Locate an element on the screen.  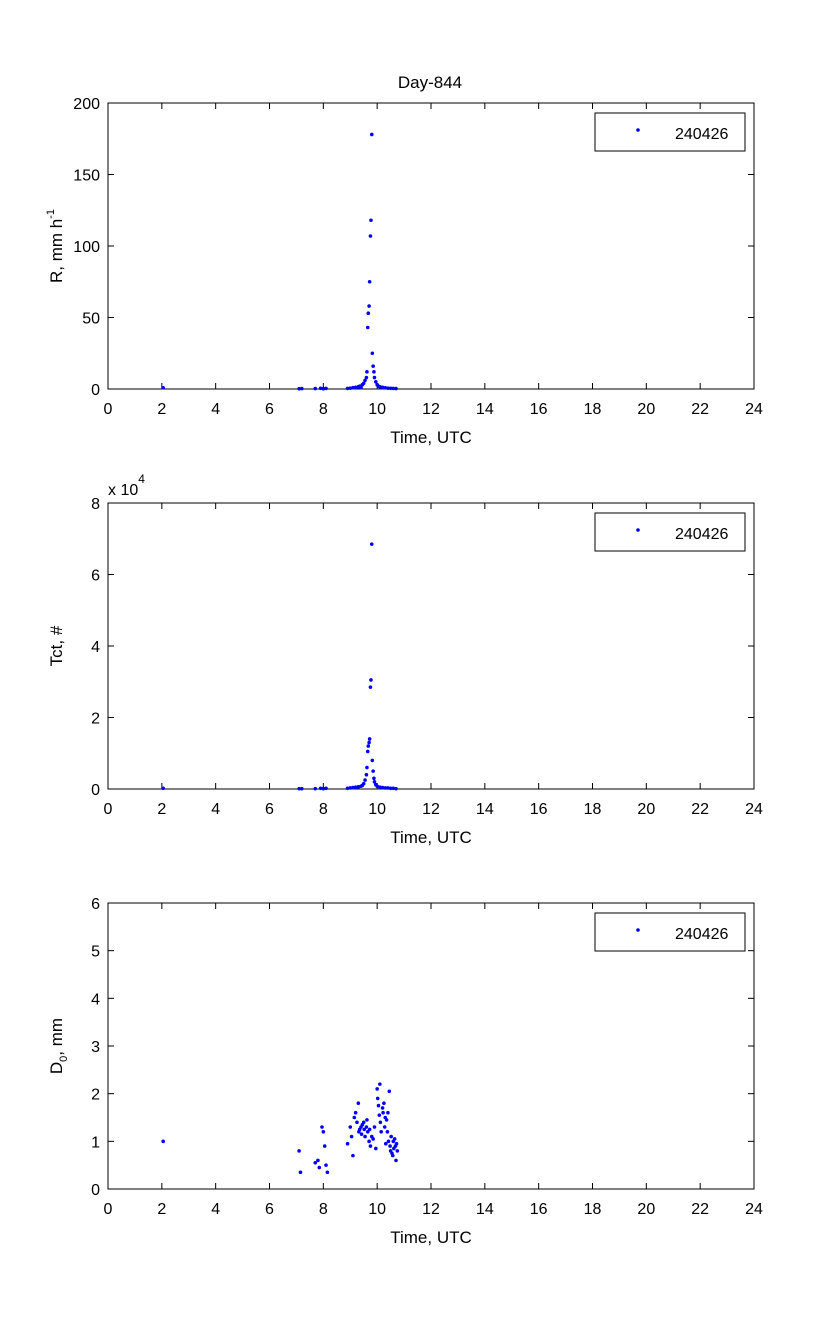
legend-marker is located at coordinates (638, 930).